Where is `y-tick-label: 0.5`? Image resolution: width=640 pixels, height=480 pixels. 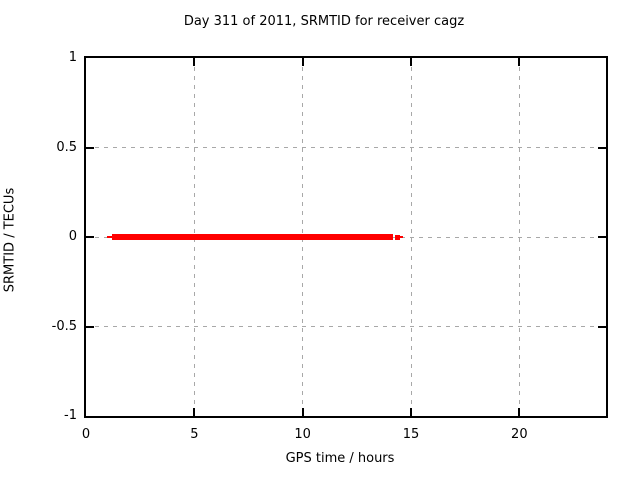 y-tick-label: 0.5 is located at coordinates (66, 147).